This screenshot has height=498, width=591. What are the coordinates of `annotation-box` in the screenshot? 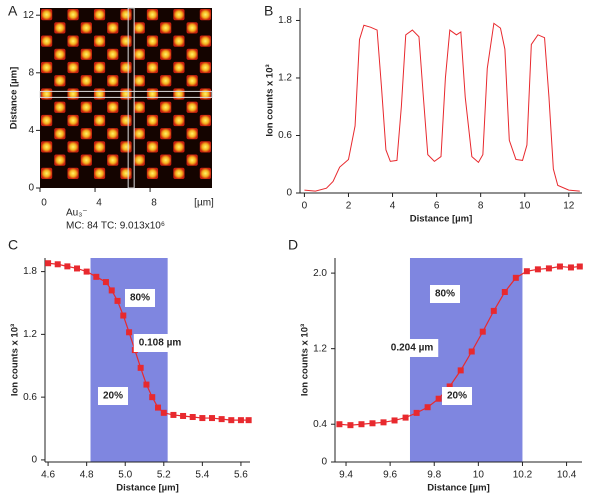 It's located at (113, 396).